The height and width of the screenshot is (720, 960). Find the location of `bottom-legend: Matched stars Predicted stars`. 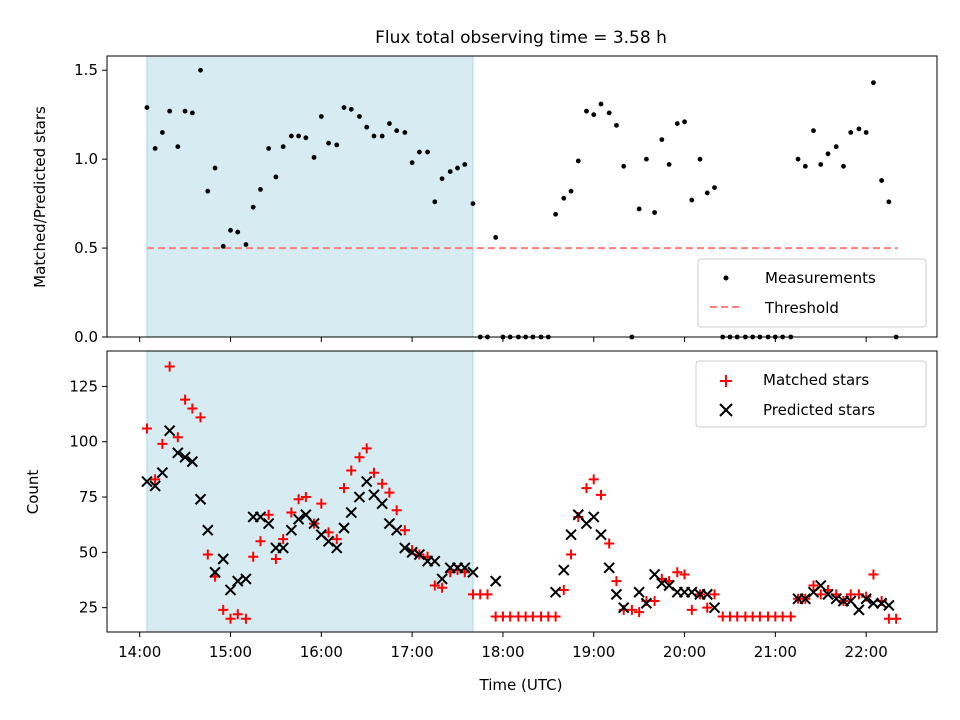

bottom-legend: Matched stars Predicted stars is located at coordinates (811, 394).